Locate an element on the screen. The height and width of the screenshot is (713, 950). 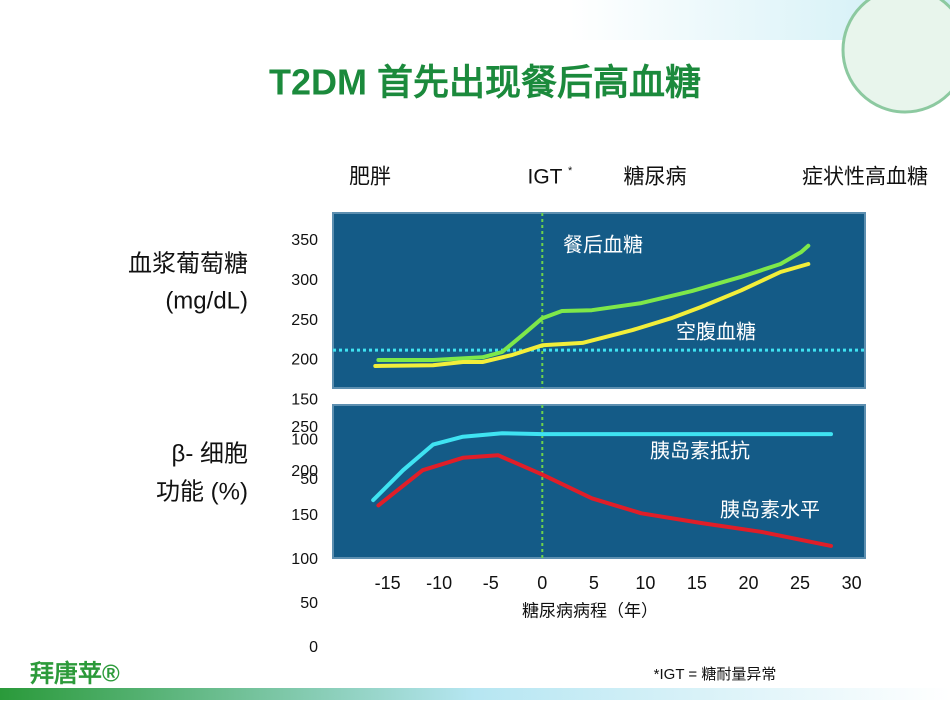
footnote: *IGT = 糖耐量异常 is located at coordinates (715, 674).